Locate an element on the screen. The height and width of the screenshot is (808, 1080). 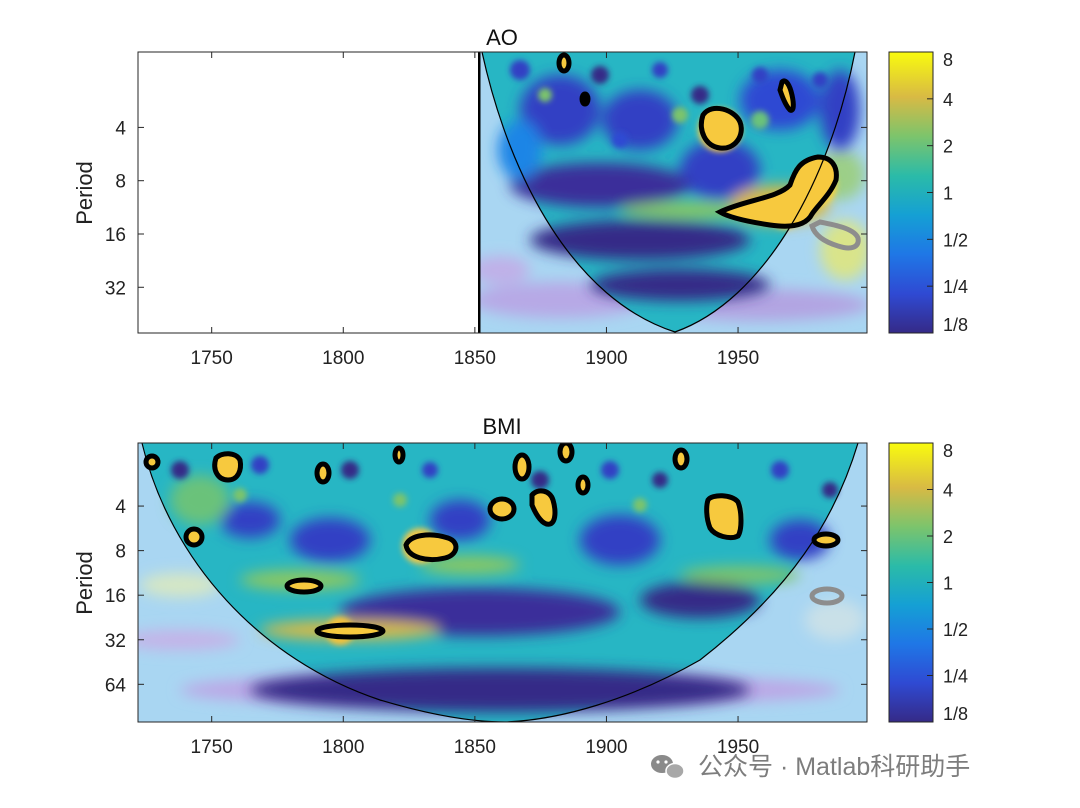
y-tick-label-bmi-0: 4 is located at coordinates (120, 507).